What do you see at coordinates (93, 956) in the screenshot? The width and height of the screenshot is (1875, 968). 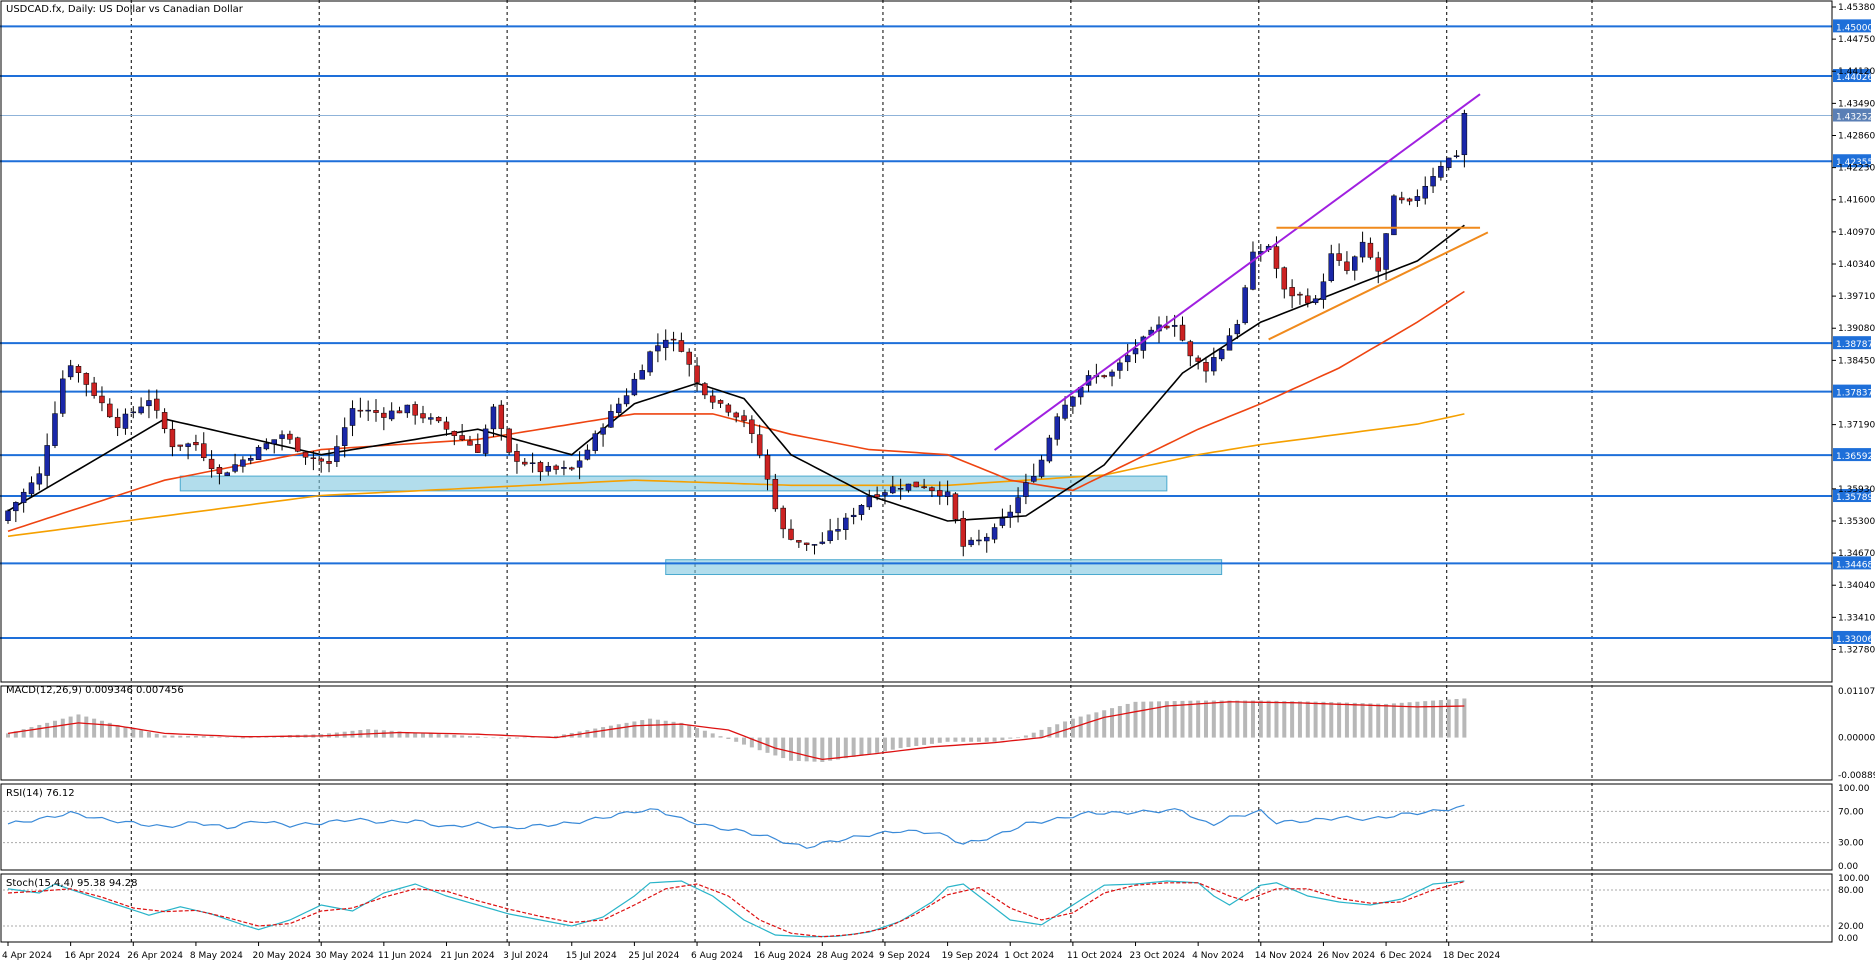 I see `time-tick-label: 16 Apr 2024` at bounding box center [93, 956].